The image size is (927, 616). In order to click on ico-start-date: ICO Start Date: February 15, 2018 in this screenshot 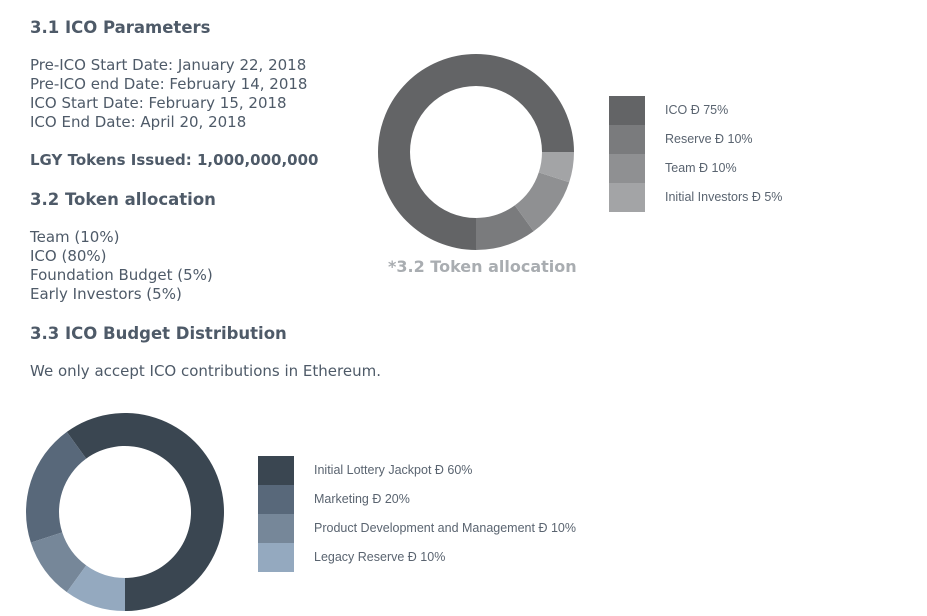, I will do `click(158, 103)`.